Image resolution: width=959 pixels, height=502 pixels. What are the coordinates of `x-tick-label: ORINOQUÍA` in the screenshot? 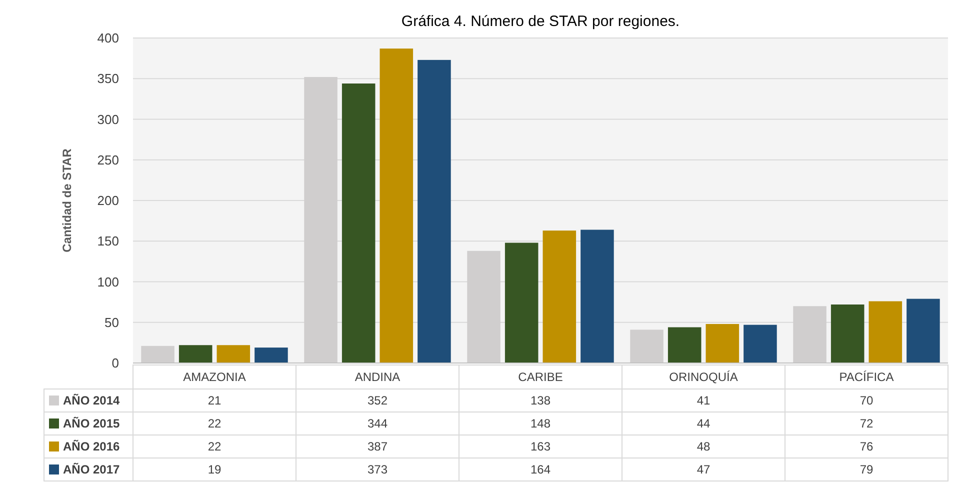 It's located at (703, 377).